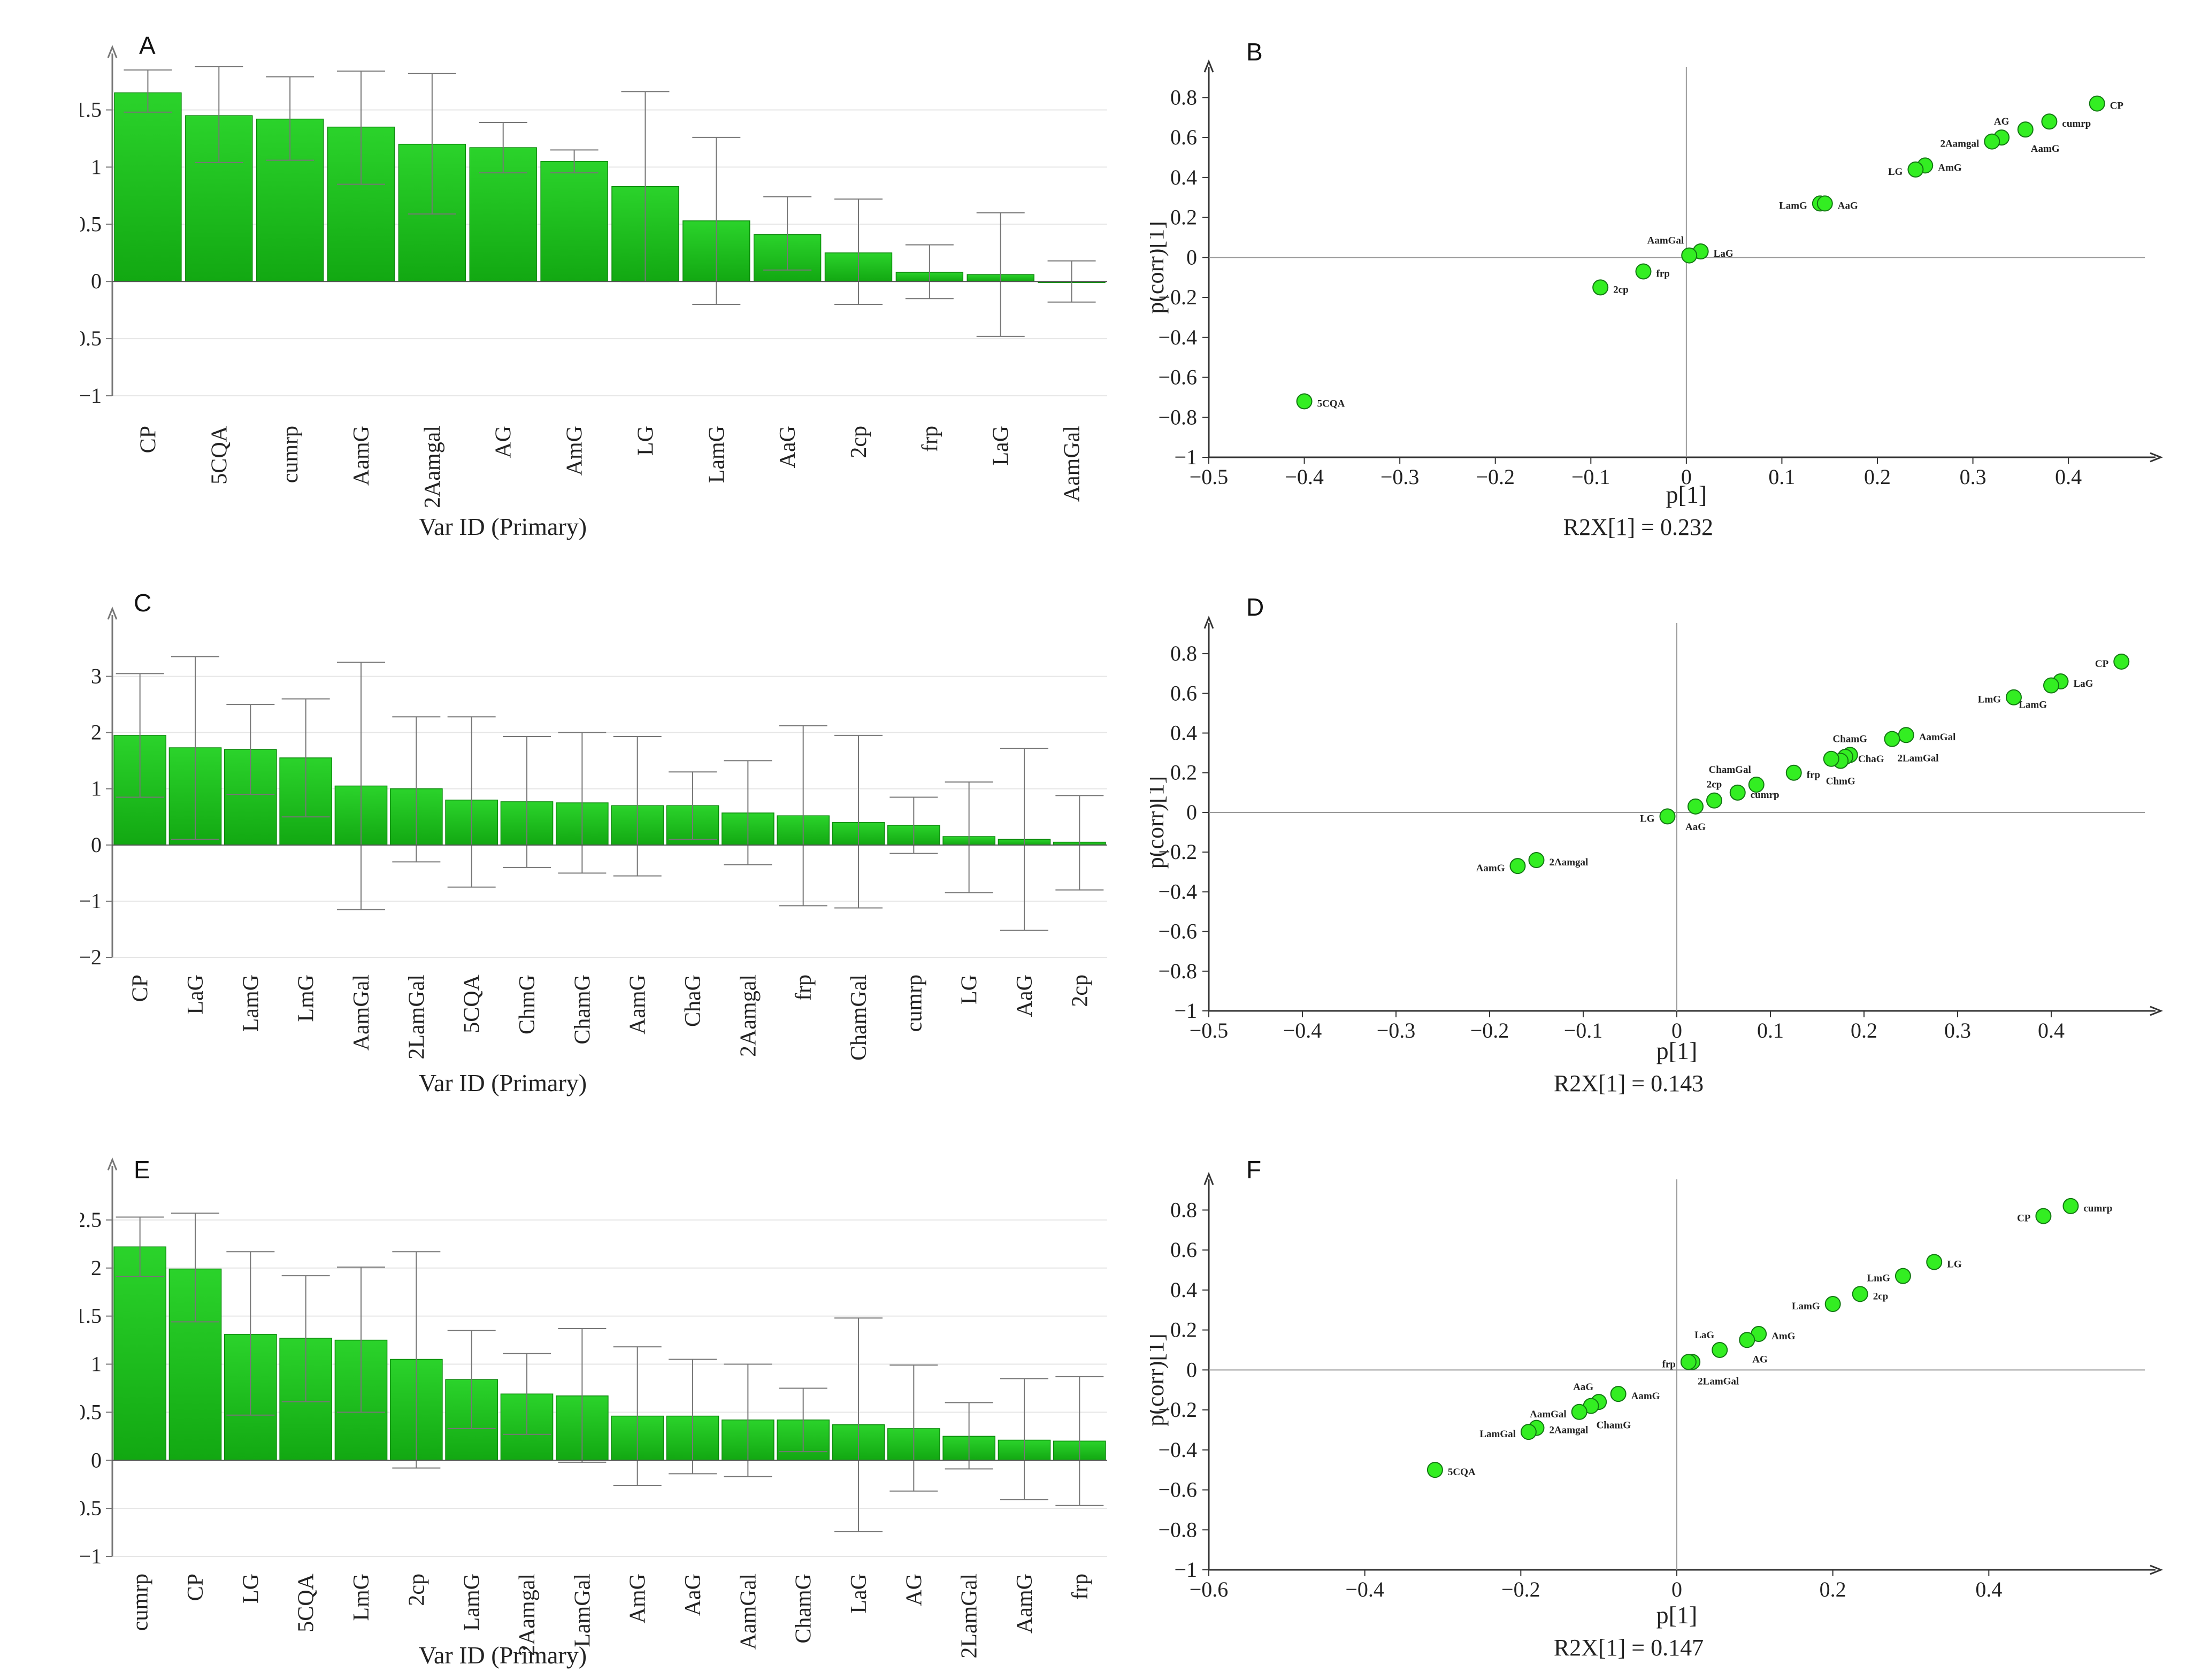  Describe the element at coordinates (148, 187) in the screenshot. I see `bar` at that location.